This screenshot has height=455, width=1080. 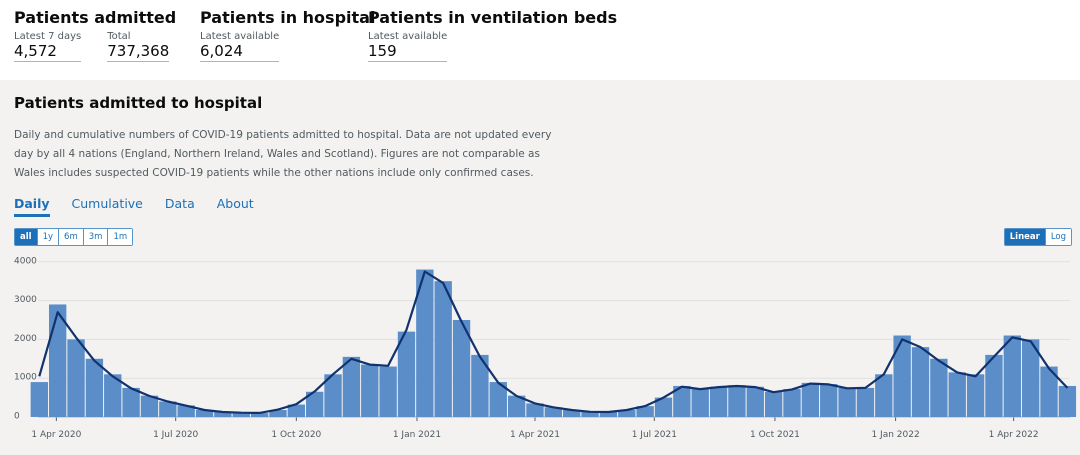 I want to click on range-button: all, so click(x=26, y=237).